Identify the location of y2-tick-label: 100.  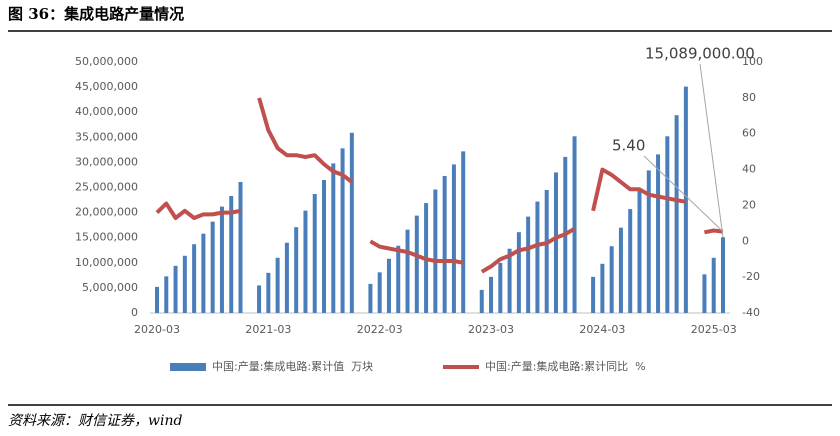
(752, 61).